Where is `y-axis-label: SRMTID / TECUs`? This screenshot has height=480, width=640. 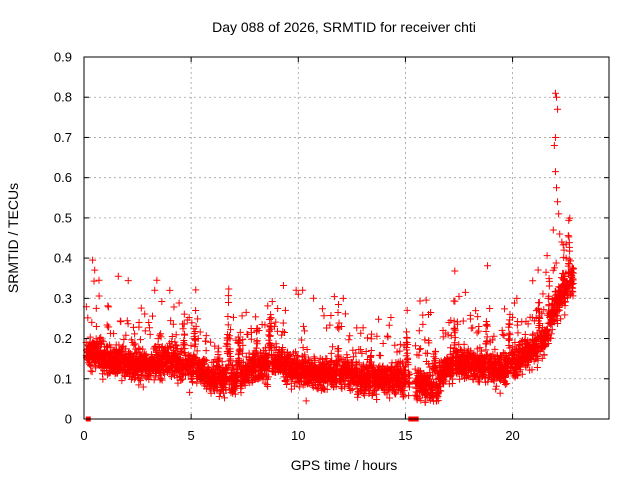 y-axis-label: SRMTID / TECUs is located at coordinates (13, 238).